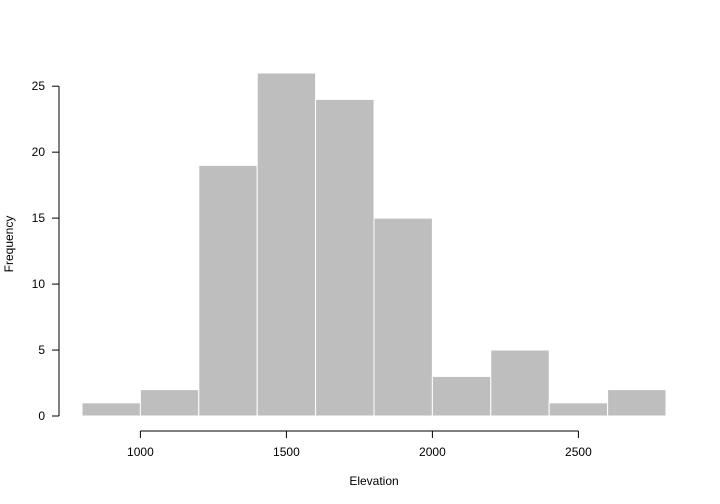 This screenshot has height=504, width=720. What do you see at coordinates (39, 86) in the screenshot?
I see `y-tick-label: 25` at bounding box center [39, 86].